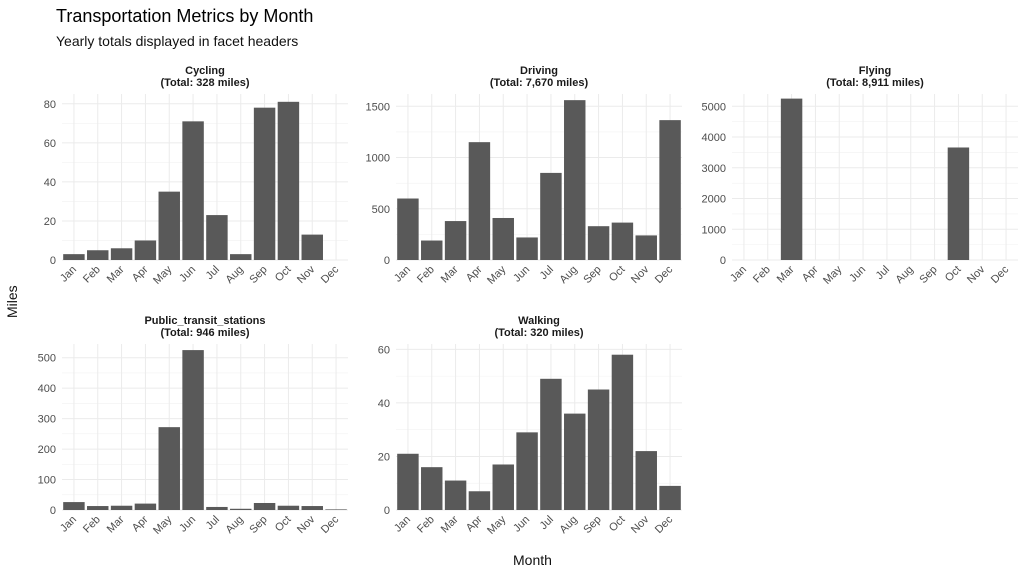 This screenshot has height=576, width=1024. What do you see at coordinates (503, 487) in the screenshot?
I see `bar-walking-may` at bounding box center [503, 487].